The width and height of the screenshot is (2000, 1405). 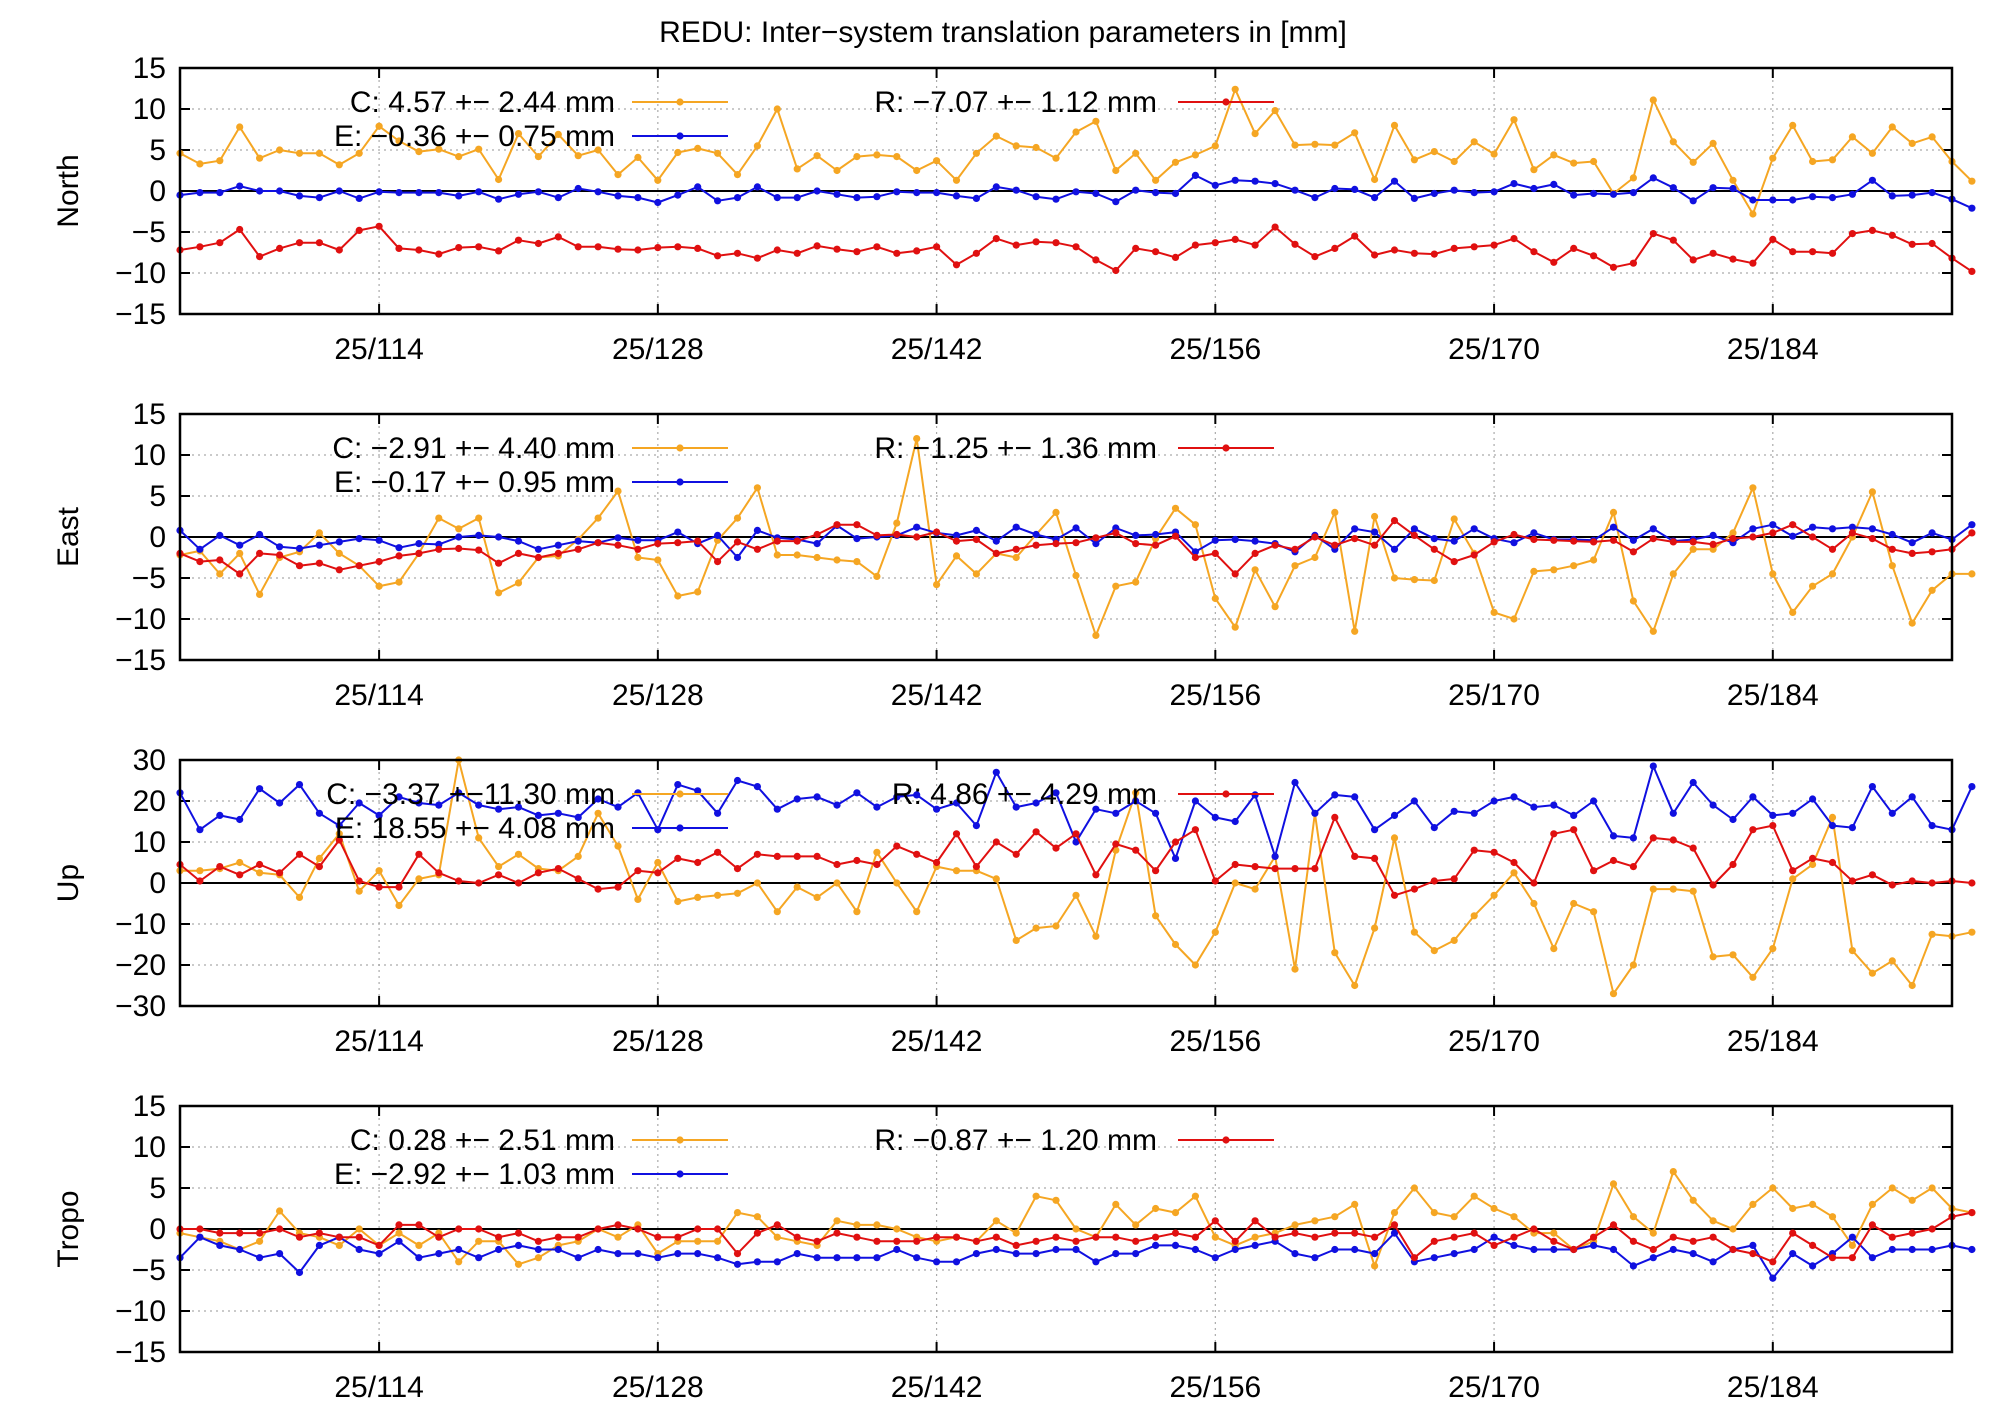 I want to click on legend-label: R: 4.86 +− 4.29 mm, so click(x=1024, y=794).